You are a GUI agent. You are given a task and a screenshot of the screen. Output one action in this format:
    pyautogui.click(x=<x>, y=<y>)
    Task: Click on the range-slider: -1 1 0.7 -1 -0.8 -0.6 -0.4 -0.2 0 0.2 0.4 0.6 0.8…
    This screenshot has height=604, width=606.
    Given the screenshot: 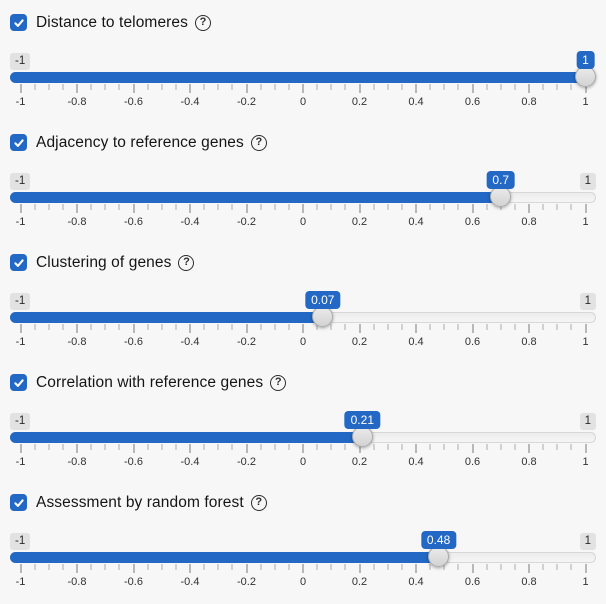 What is the action you would take?
    pyautogui.click(x=303, y=203)
    